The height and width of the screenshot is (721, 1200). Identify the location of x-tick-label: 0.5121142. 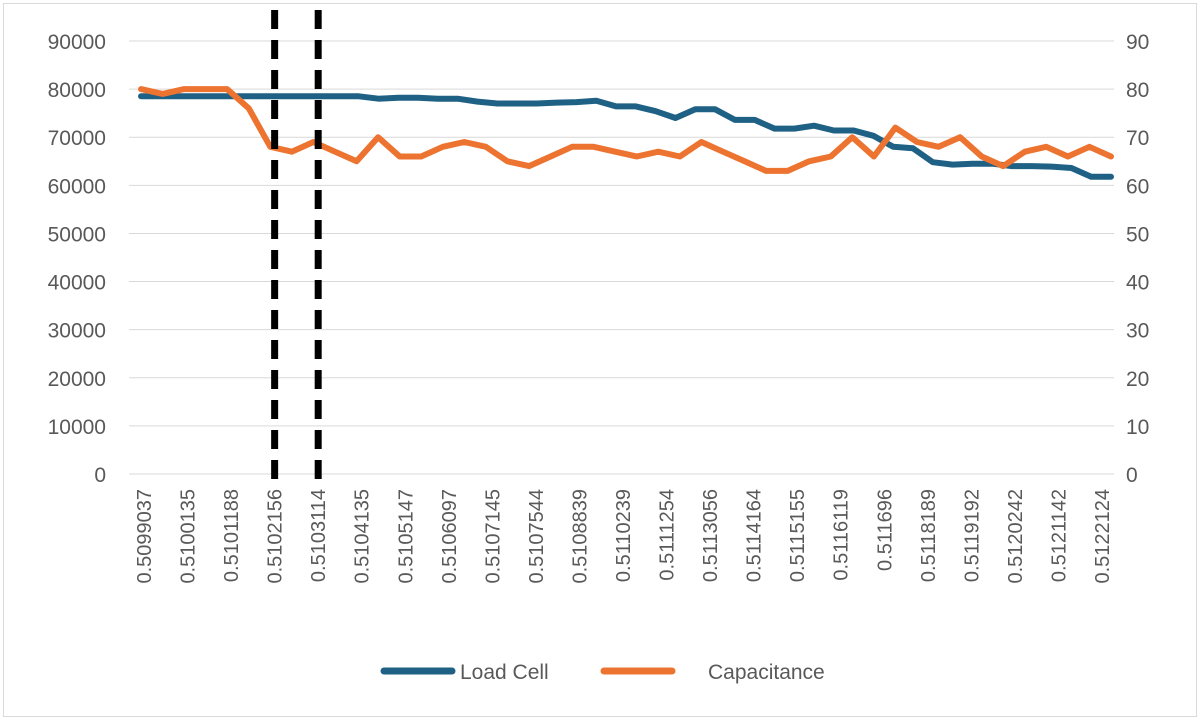
(1059, 535).